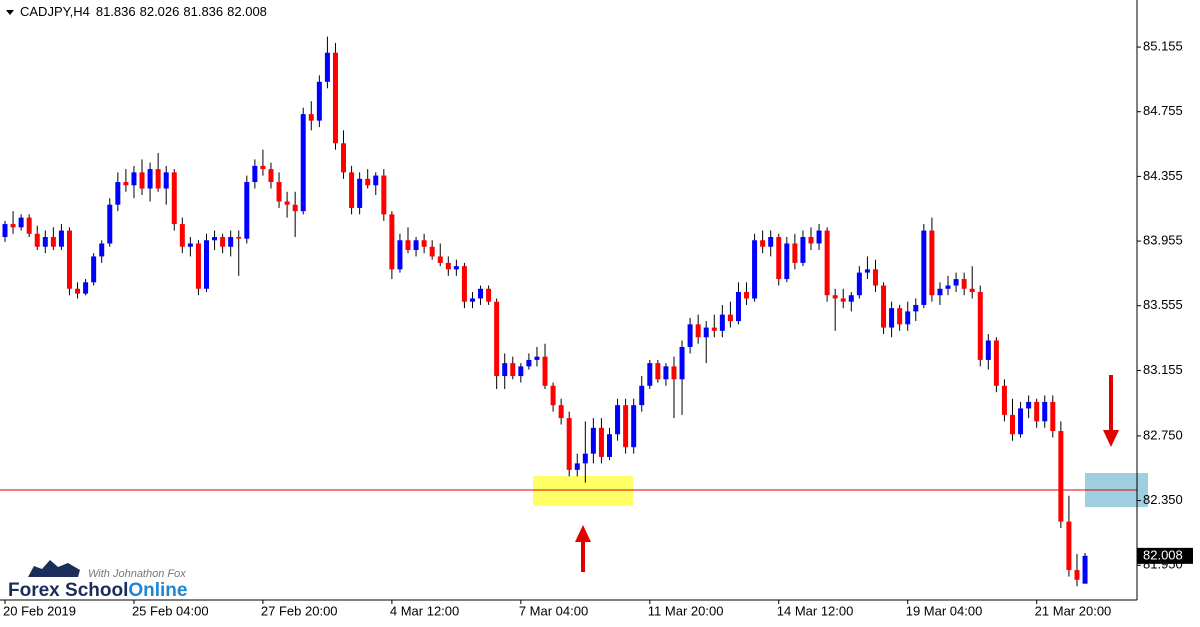 The image size is (1200, 627). What do you see at coordinates (944, 610) in the screenshot?
I see `x-tick-label: 19 Mar 04:00` at bounding box center [944, 610].